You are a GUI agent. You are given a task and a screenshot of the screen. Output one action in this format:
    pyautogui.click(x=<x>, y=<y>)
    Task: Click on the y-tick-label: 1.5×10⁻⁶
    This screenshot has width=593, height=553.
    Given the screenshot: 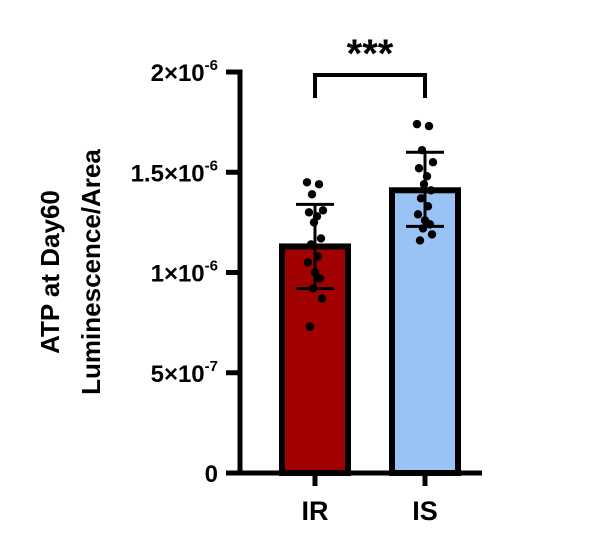 What is the action you would take?
    pyautogui.click(x=174, y=172)
    